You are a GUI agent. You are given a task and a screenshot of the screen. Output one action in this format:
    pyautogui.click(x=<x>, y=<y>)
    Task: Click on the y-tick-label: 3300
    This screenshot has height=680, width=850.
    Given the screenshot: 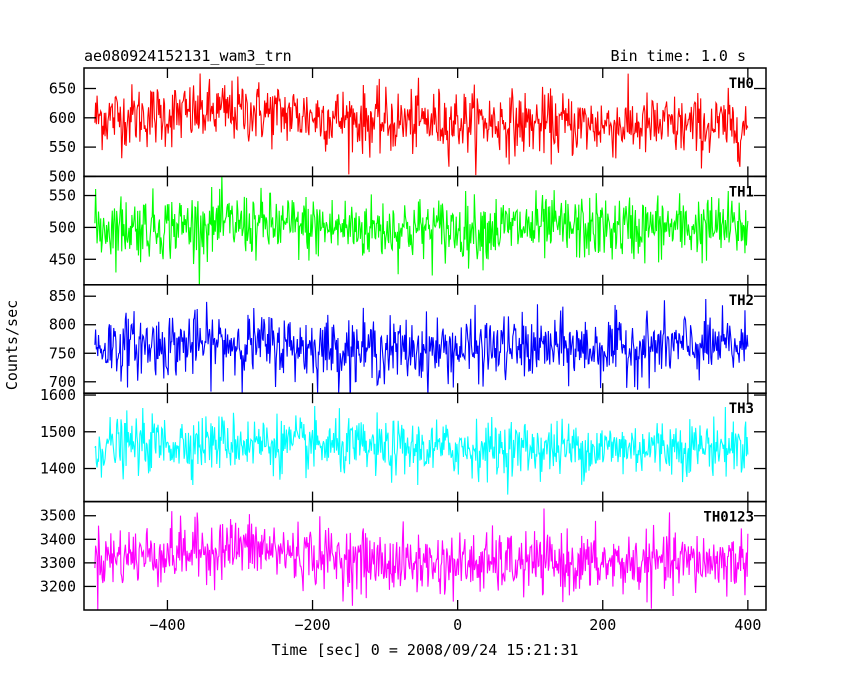 What is the action you would take?
    pyautogui.click(x=58, y=563)
    